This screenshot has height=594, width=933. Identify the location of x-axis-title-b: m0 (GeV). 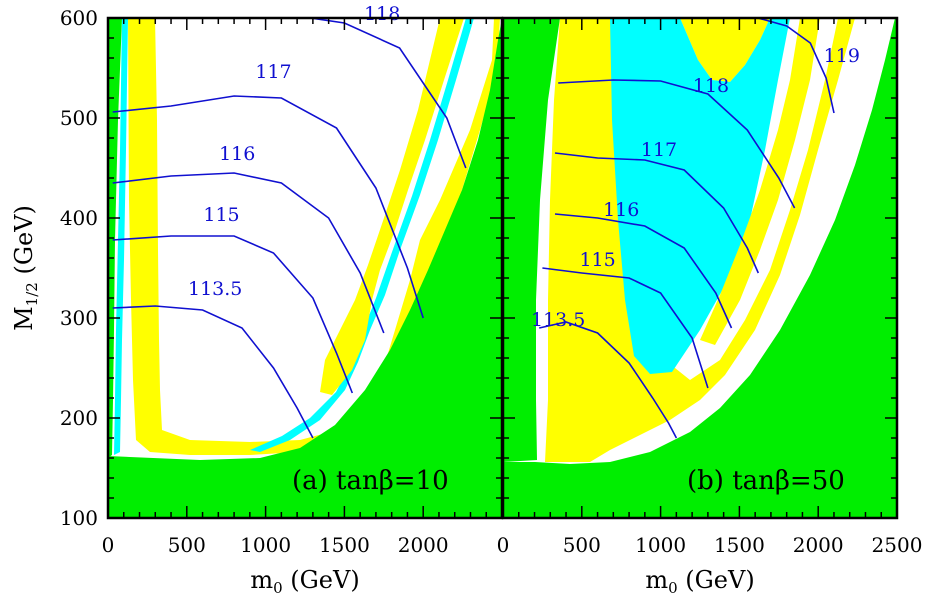
(699, 580).